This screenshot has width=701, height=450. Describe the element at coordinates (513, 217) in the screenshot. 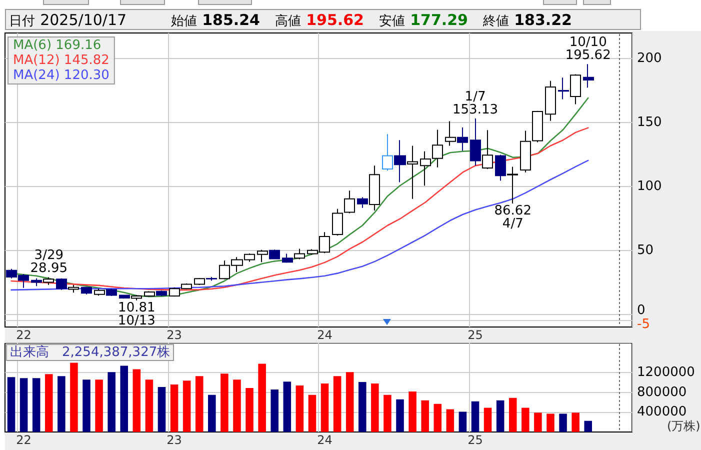

I see `annotation: 86.62 4/7` at that location.